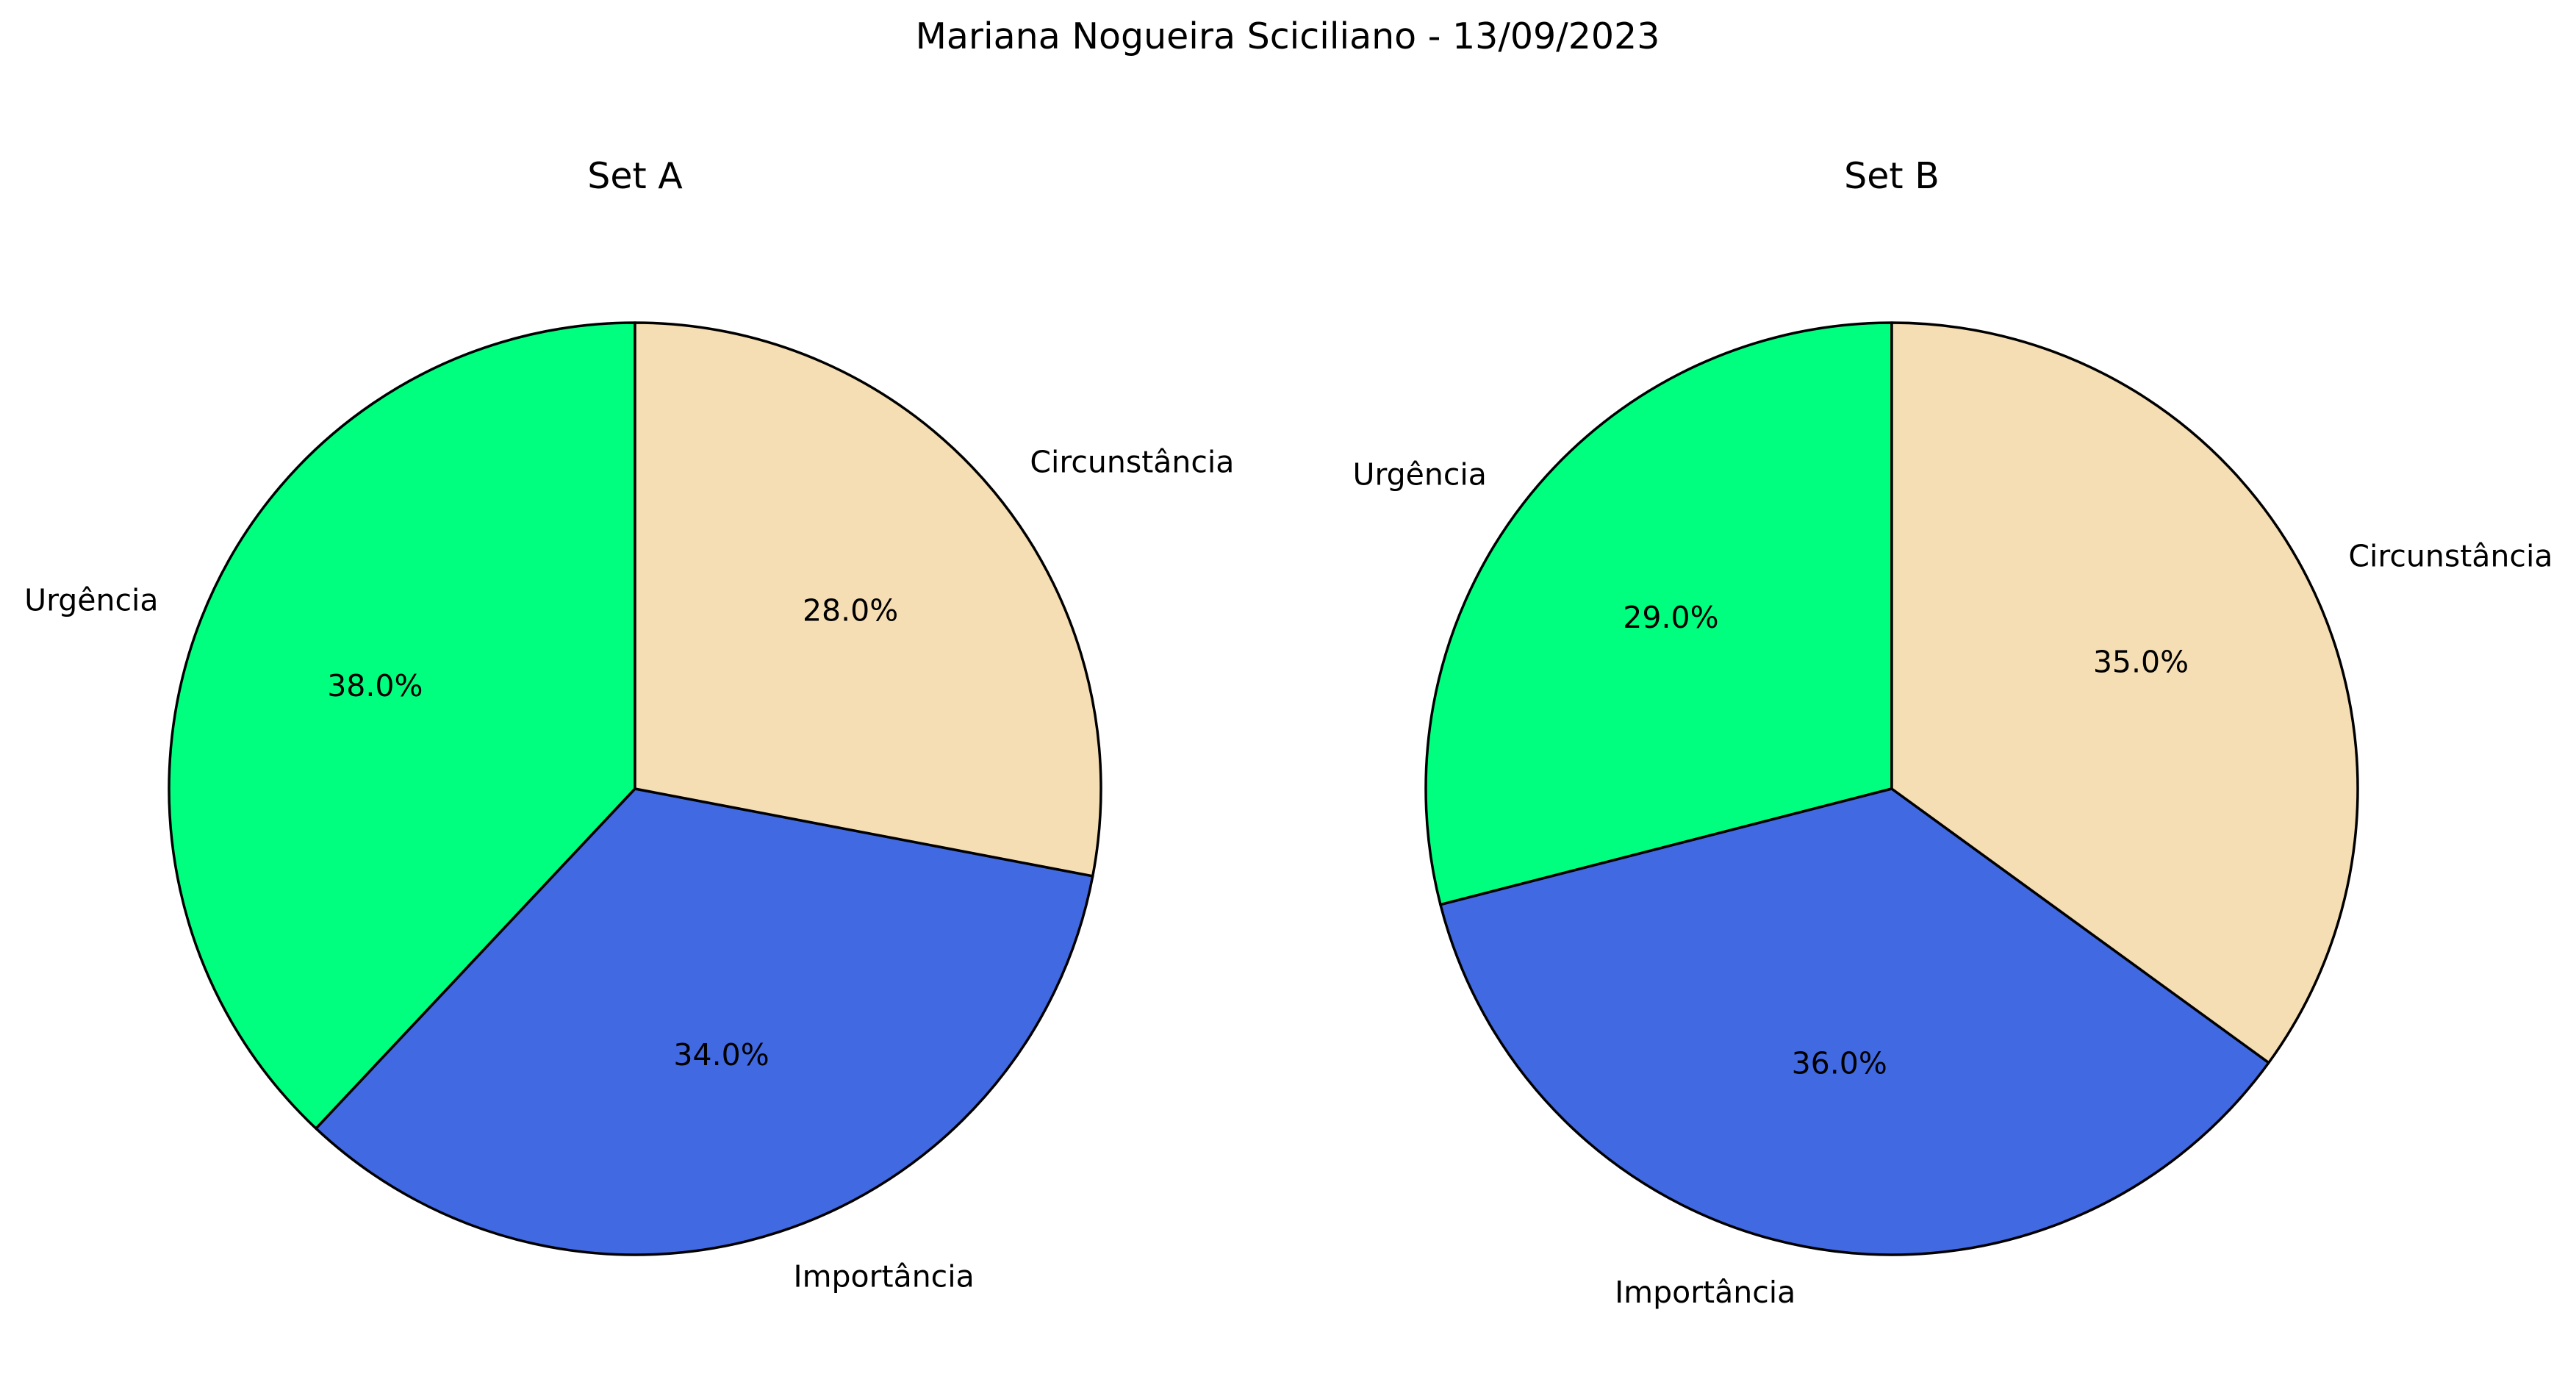 The image size is (2576, 1393). What do you see at coordinates (1855, 1021) in the screenshot?
I see `pie-slice-set-b-importancia` at bounding box center [1855, 1021].